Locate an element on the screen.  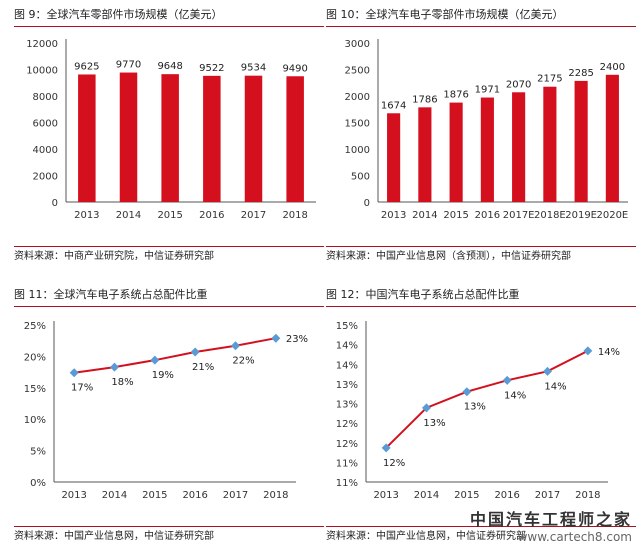
data-label: 13% is located at coordinates (434, 423).